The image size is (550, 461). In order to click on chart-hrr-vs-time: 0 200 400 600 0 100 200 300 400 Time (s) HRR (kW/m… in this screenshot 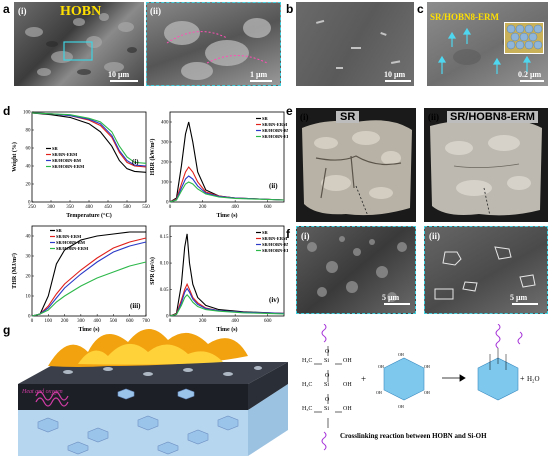, I will do `click(218, 165)`.